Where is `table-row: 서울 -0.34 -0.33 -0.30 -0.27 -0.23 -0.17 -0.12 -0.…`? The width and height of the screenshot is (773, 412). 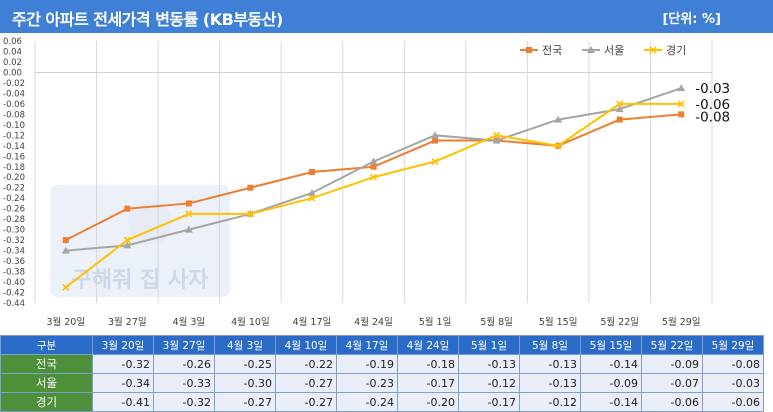
table-row: 서울 -0.34 -0.33 -0.30 -0.27 -0.23 -0.17 -0.12 -0.… is located at coordinates (382, 383).